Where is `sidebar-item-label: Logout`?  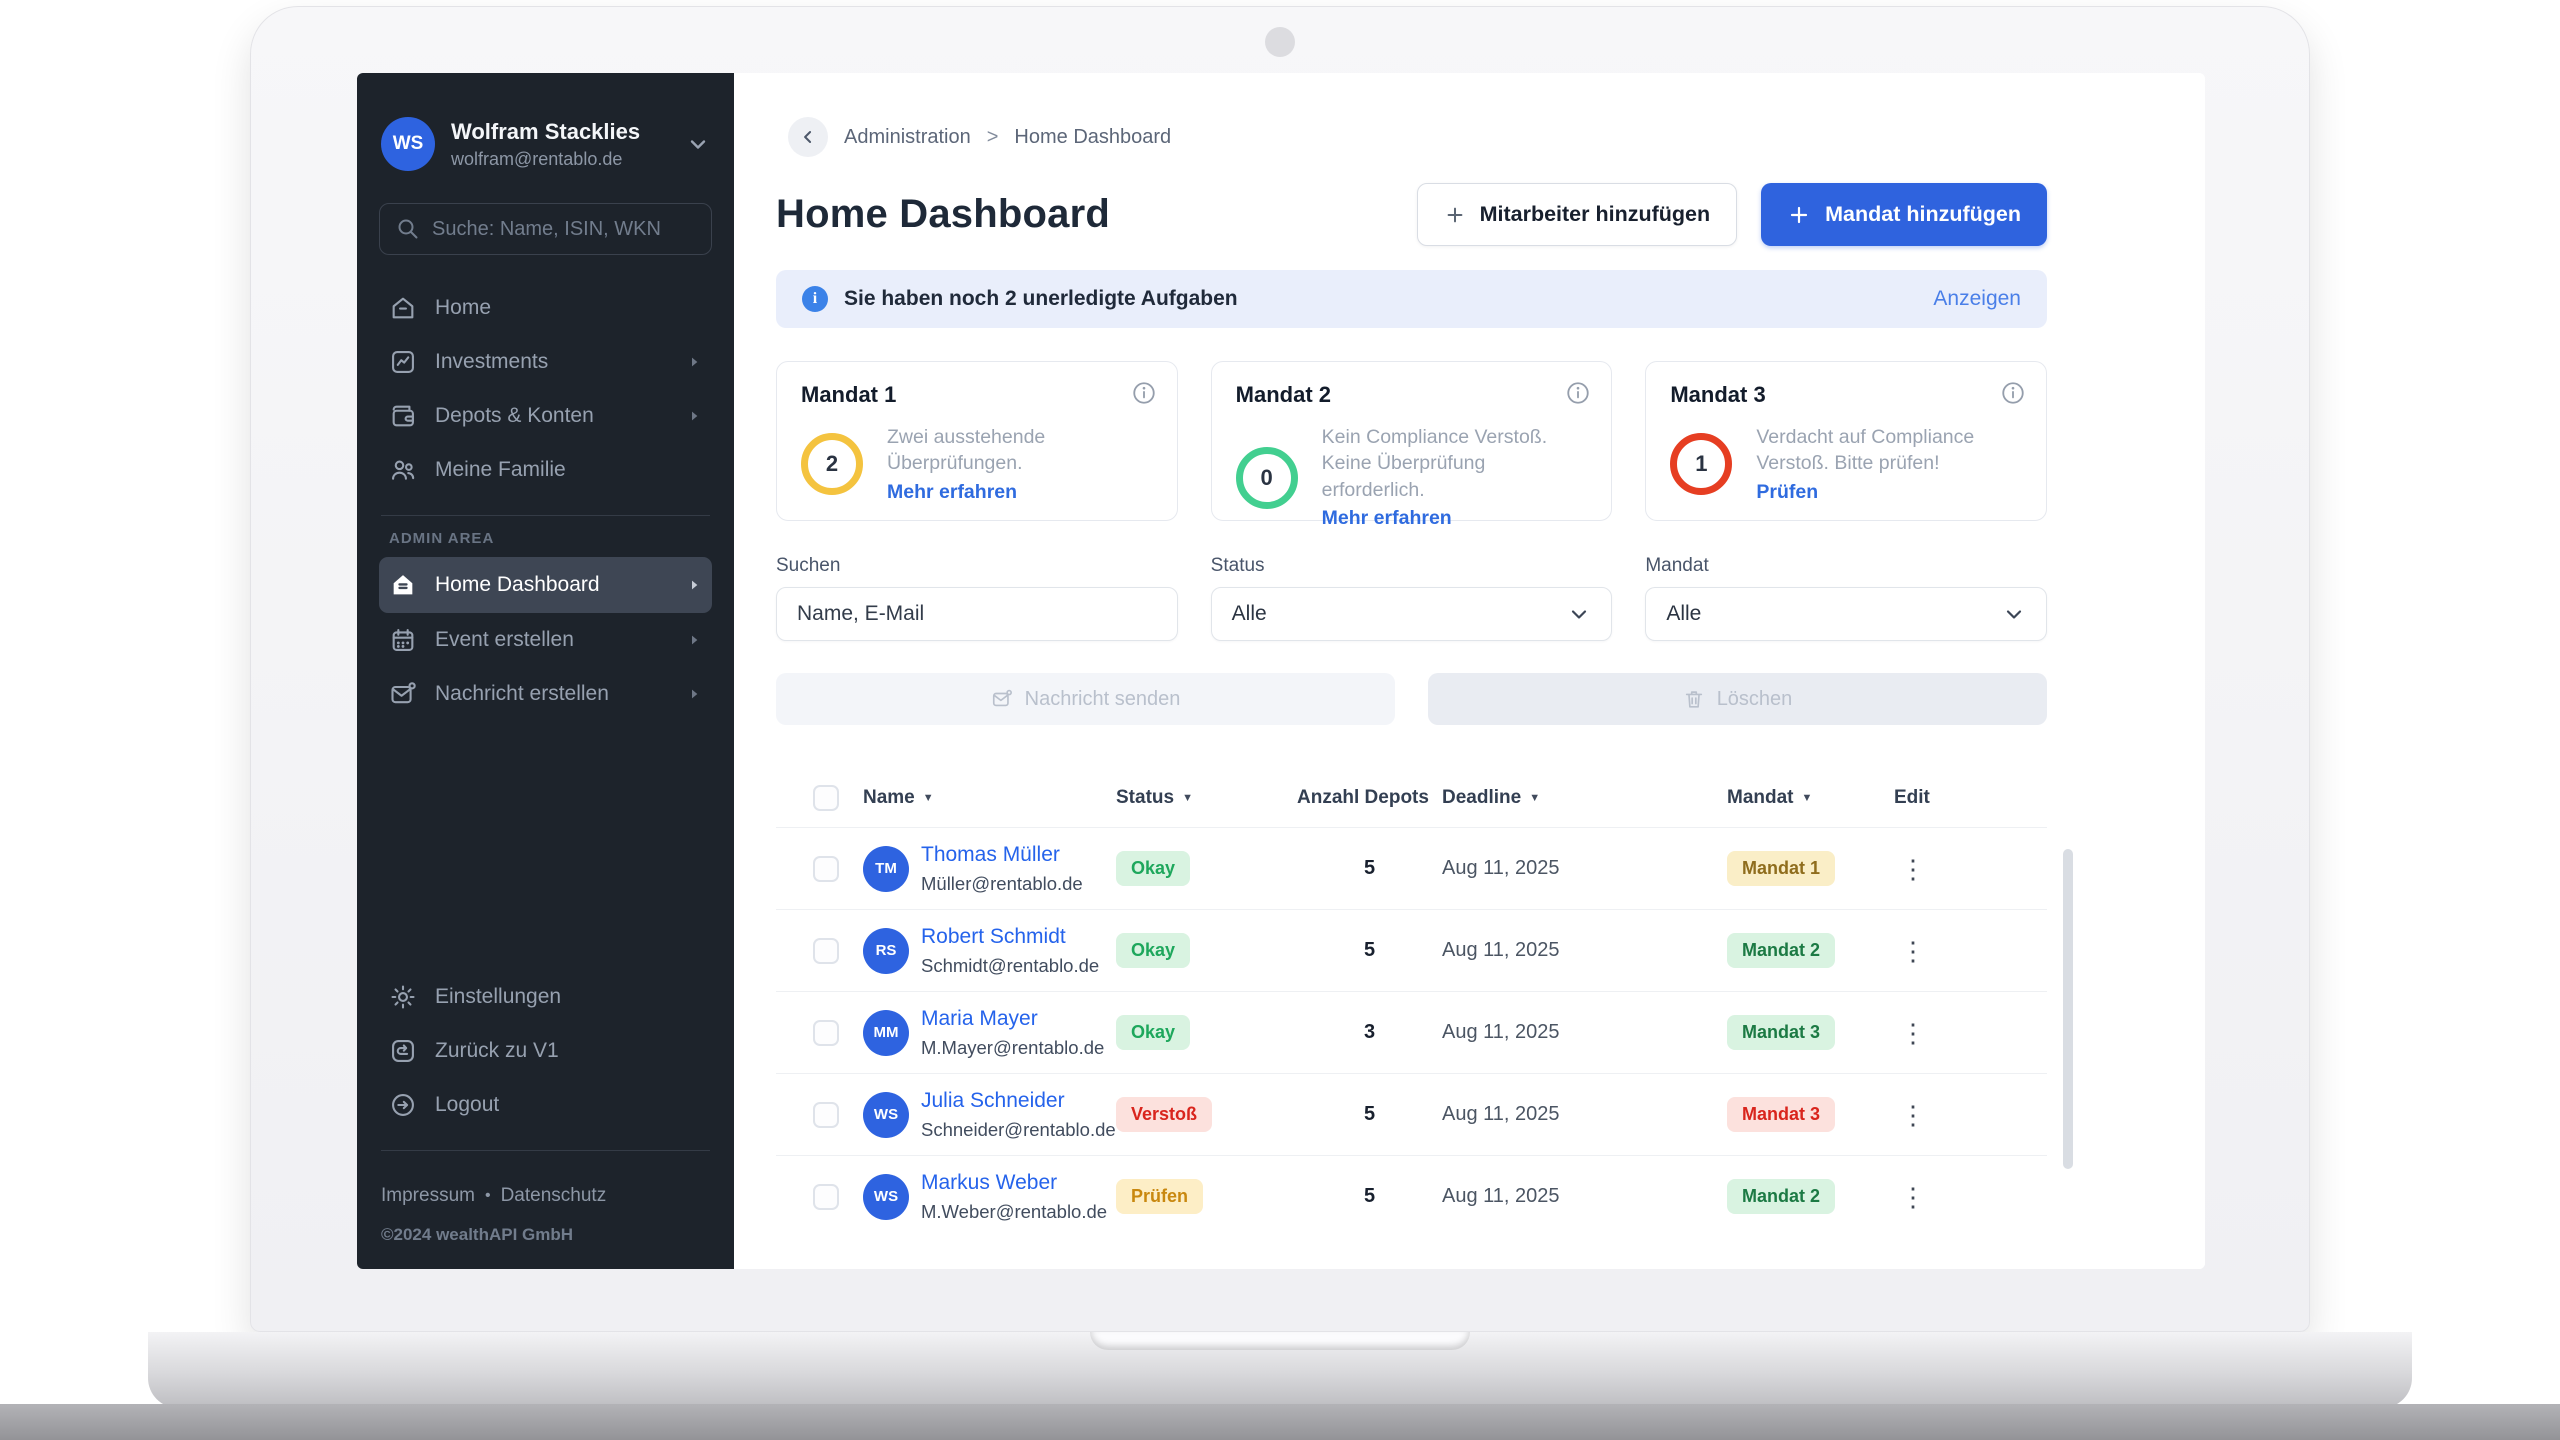
sidebar-item-label: Logout is located at coordinates (467, 1104).